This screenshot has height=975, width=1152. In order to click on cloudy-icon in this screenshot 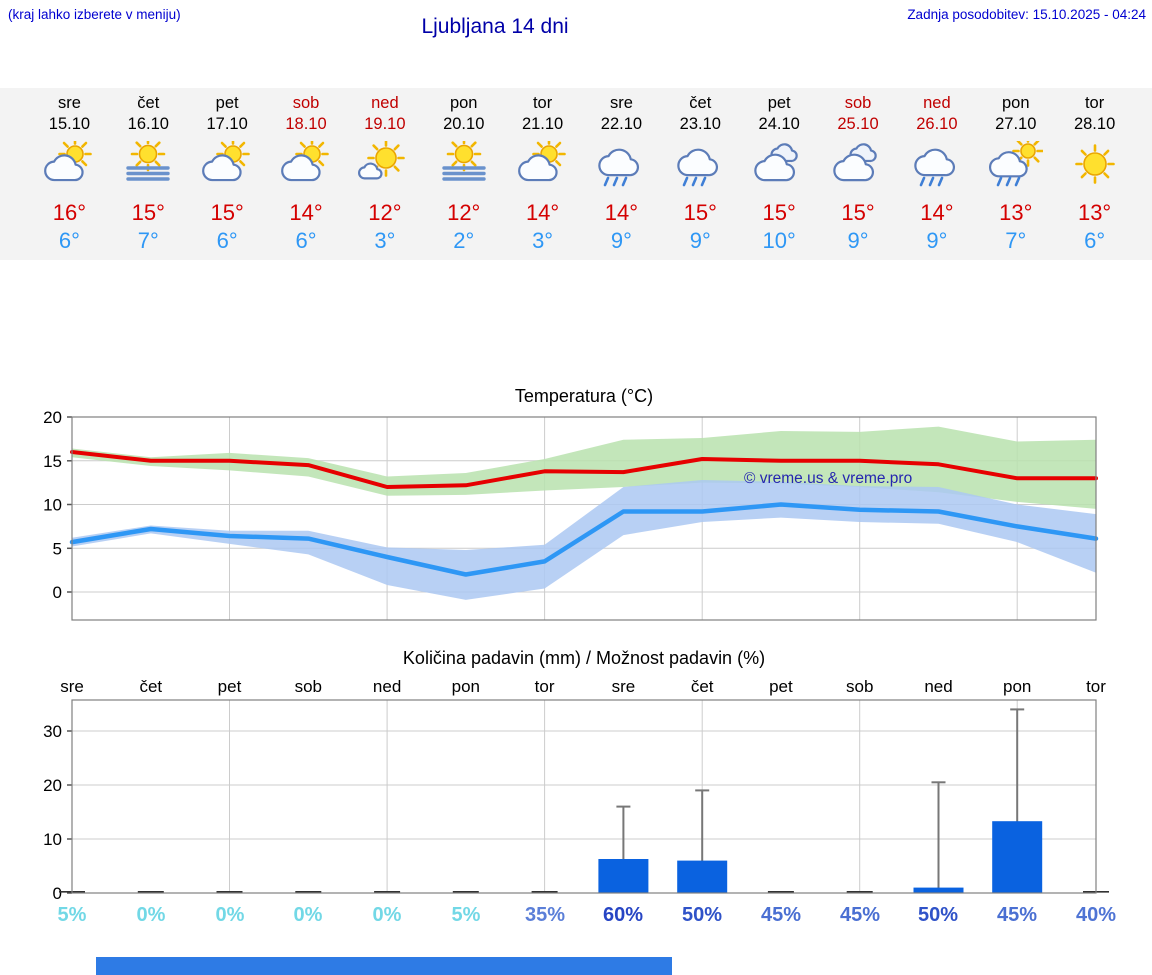, I will do `click(779, 164)`.